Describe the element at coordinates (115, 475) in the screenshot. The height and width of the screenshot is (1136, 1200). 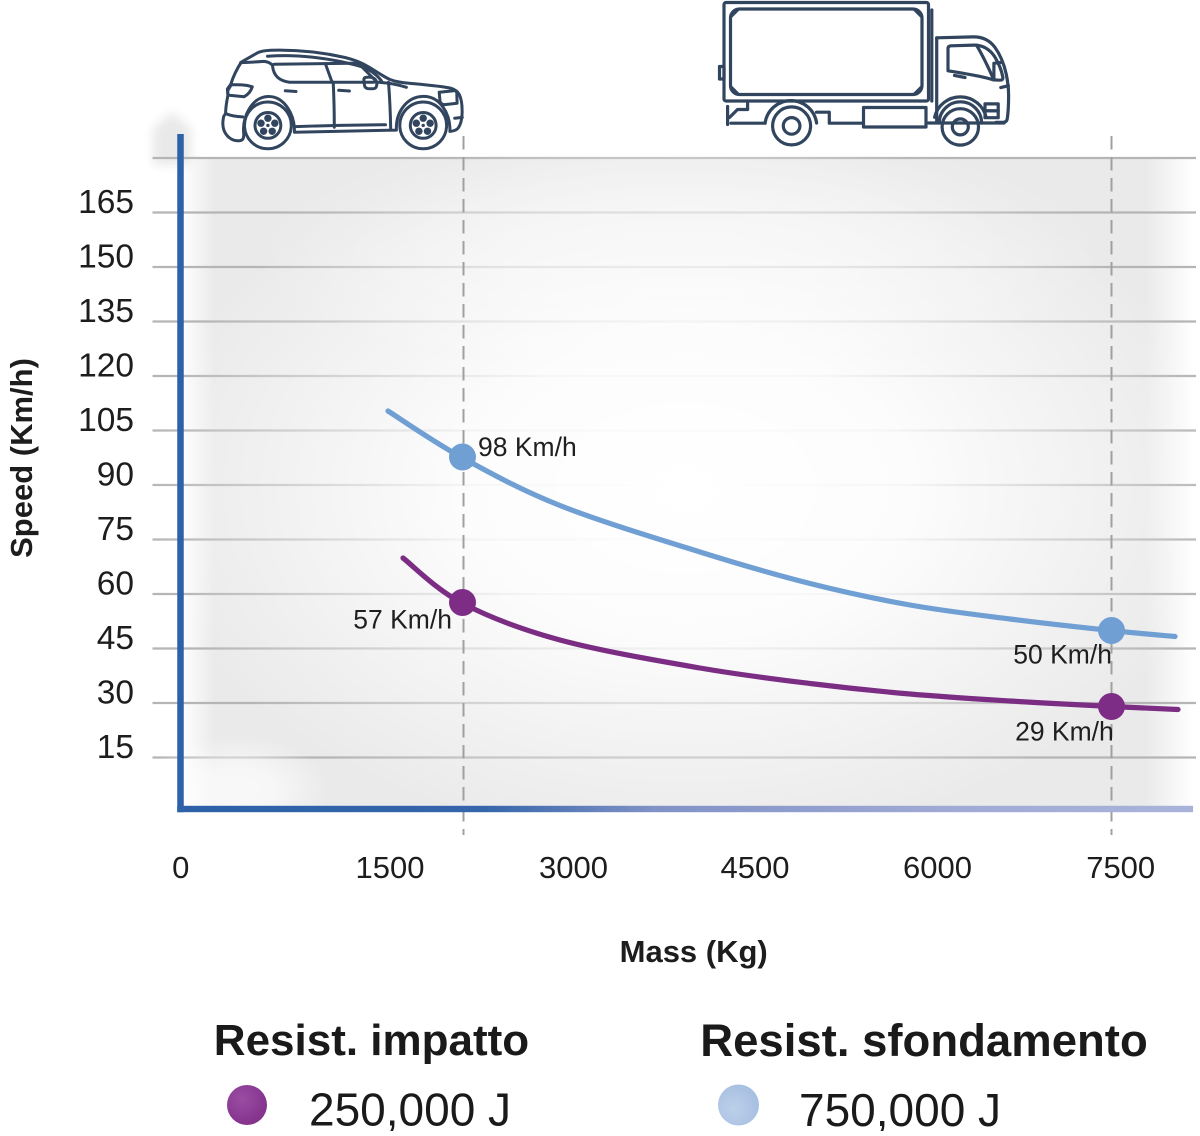
I see `svg-text: 90` at that location.